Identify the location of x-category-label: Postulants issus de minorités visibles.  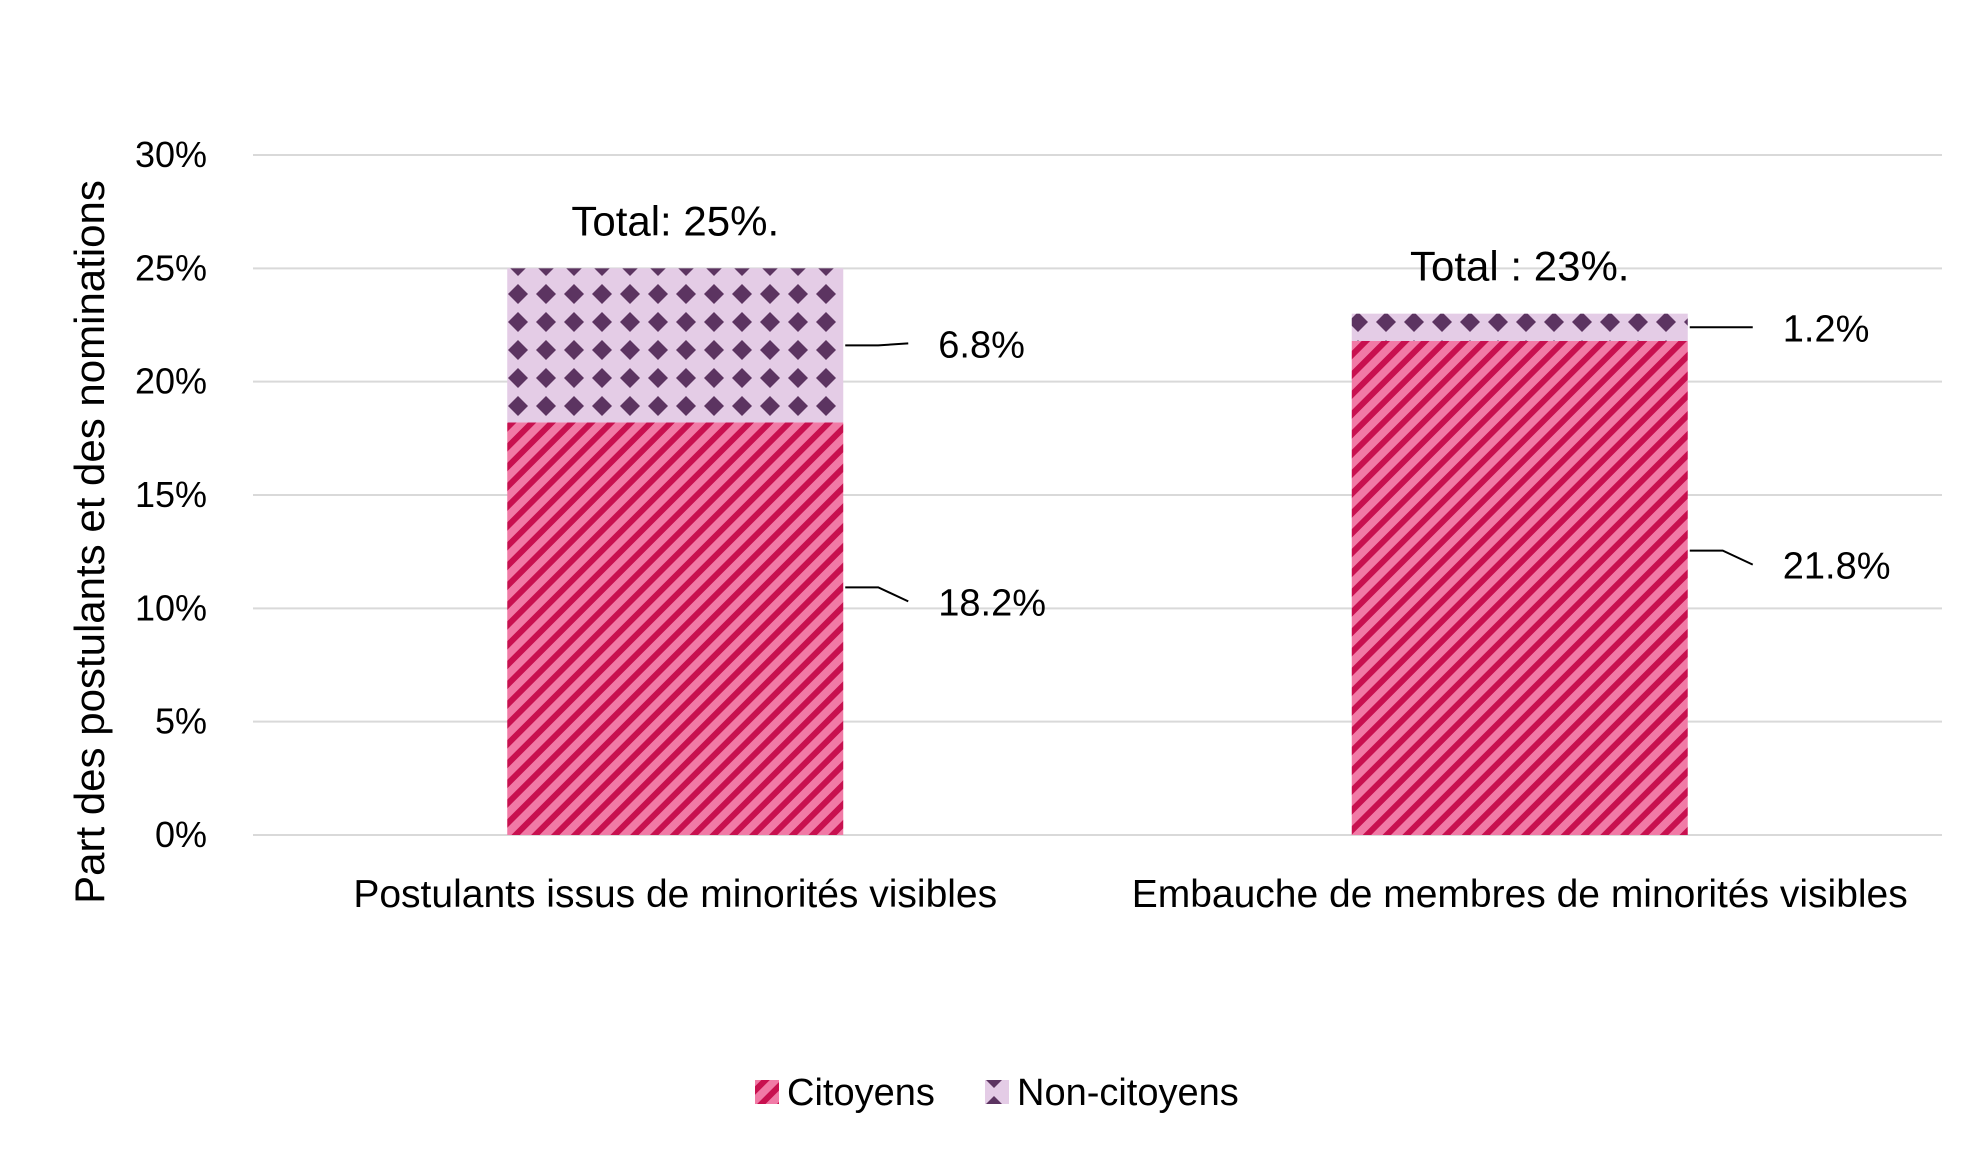
(675, 894).